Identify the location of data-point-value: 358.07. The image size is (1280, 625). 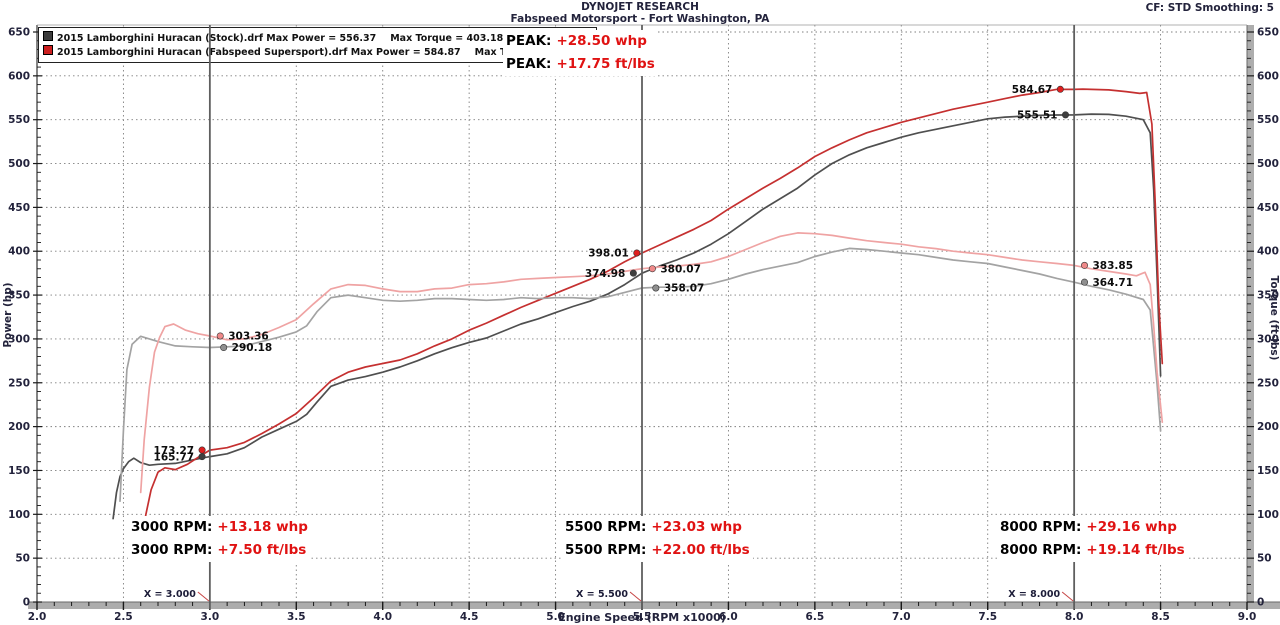
(684, 289).